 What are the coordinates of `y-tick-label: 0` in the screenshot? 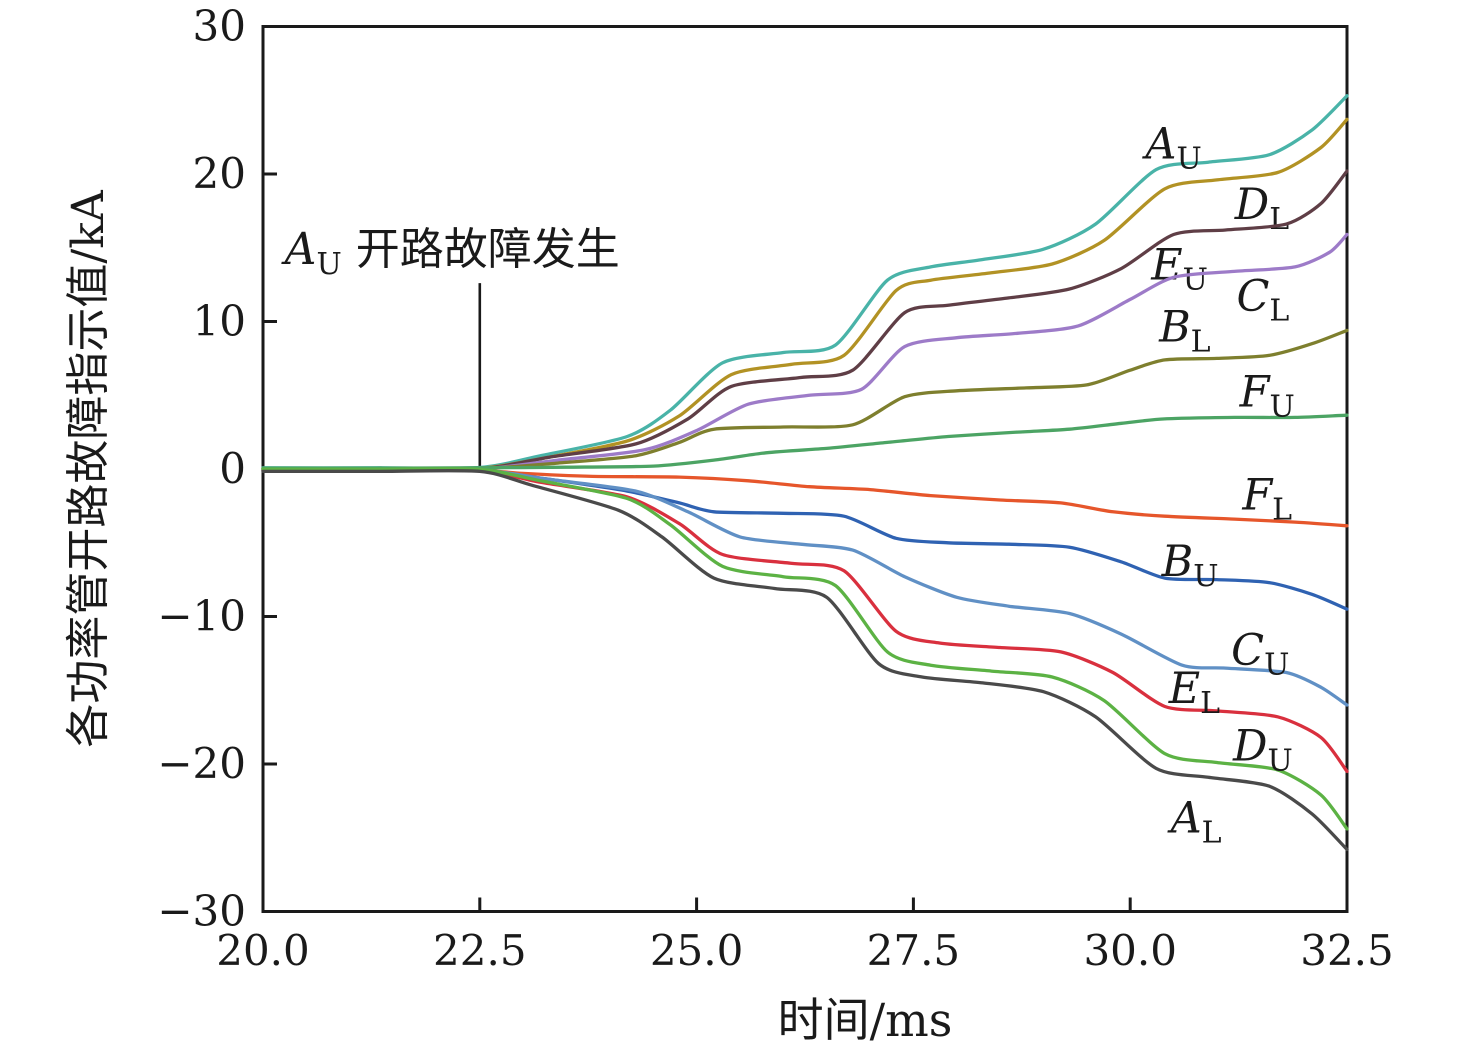 It's located at (232, 468).